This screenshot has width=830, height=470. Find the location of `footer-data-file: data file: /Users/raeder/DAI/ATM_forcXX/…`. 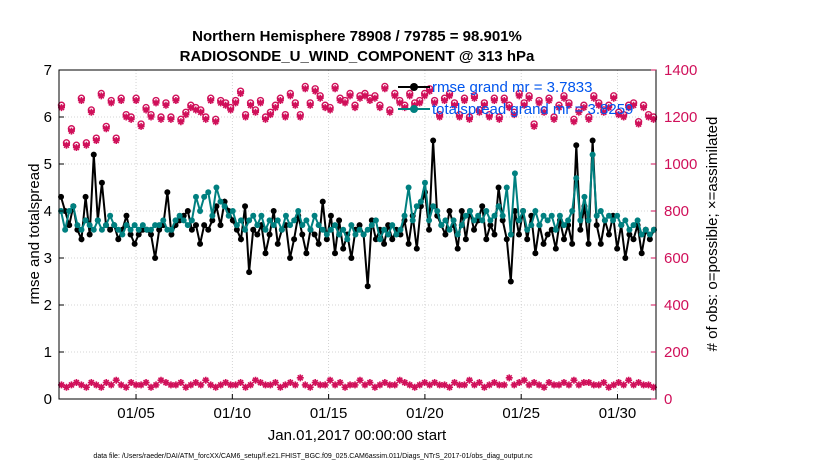

footer-data-file: data file: /Users/raeder/DAI/ATM_forcXX/… is located at coordinates (313, 456).